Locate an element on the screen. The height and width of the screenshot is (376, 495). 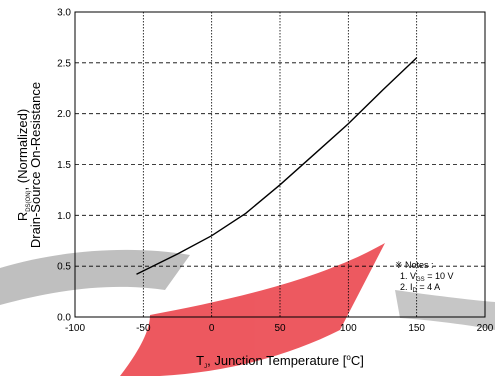
y-tick-label: 3.0 is located at coordinates (64, 13).